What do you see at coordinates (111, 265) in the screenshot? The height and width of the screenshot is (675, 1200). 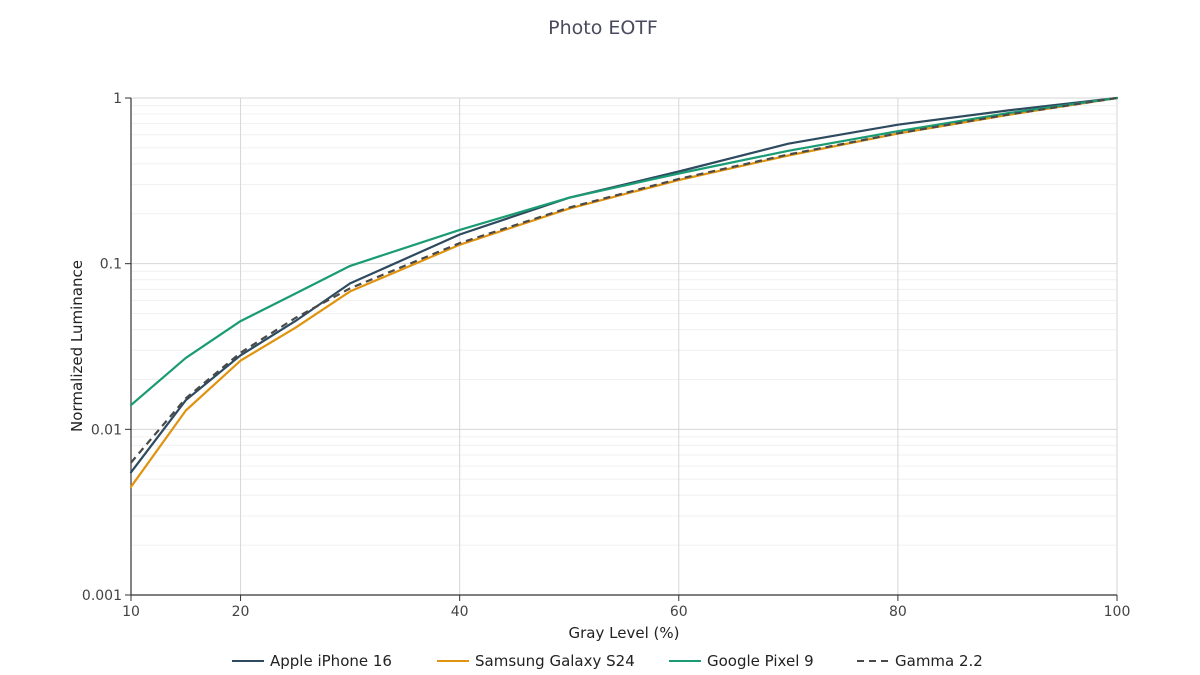 I see `y-tick-label: 0.1` at bounding box center [111, 265].